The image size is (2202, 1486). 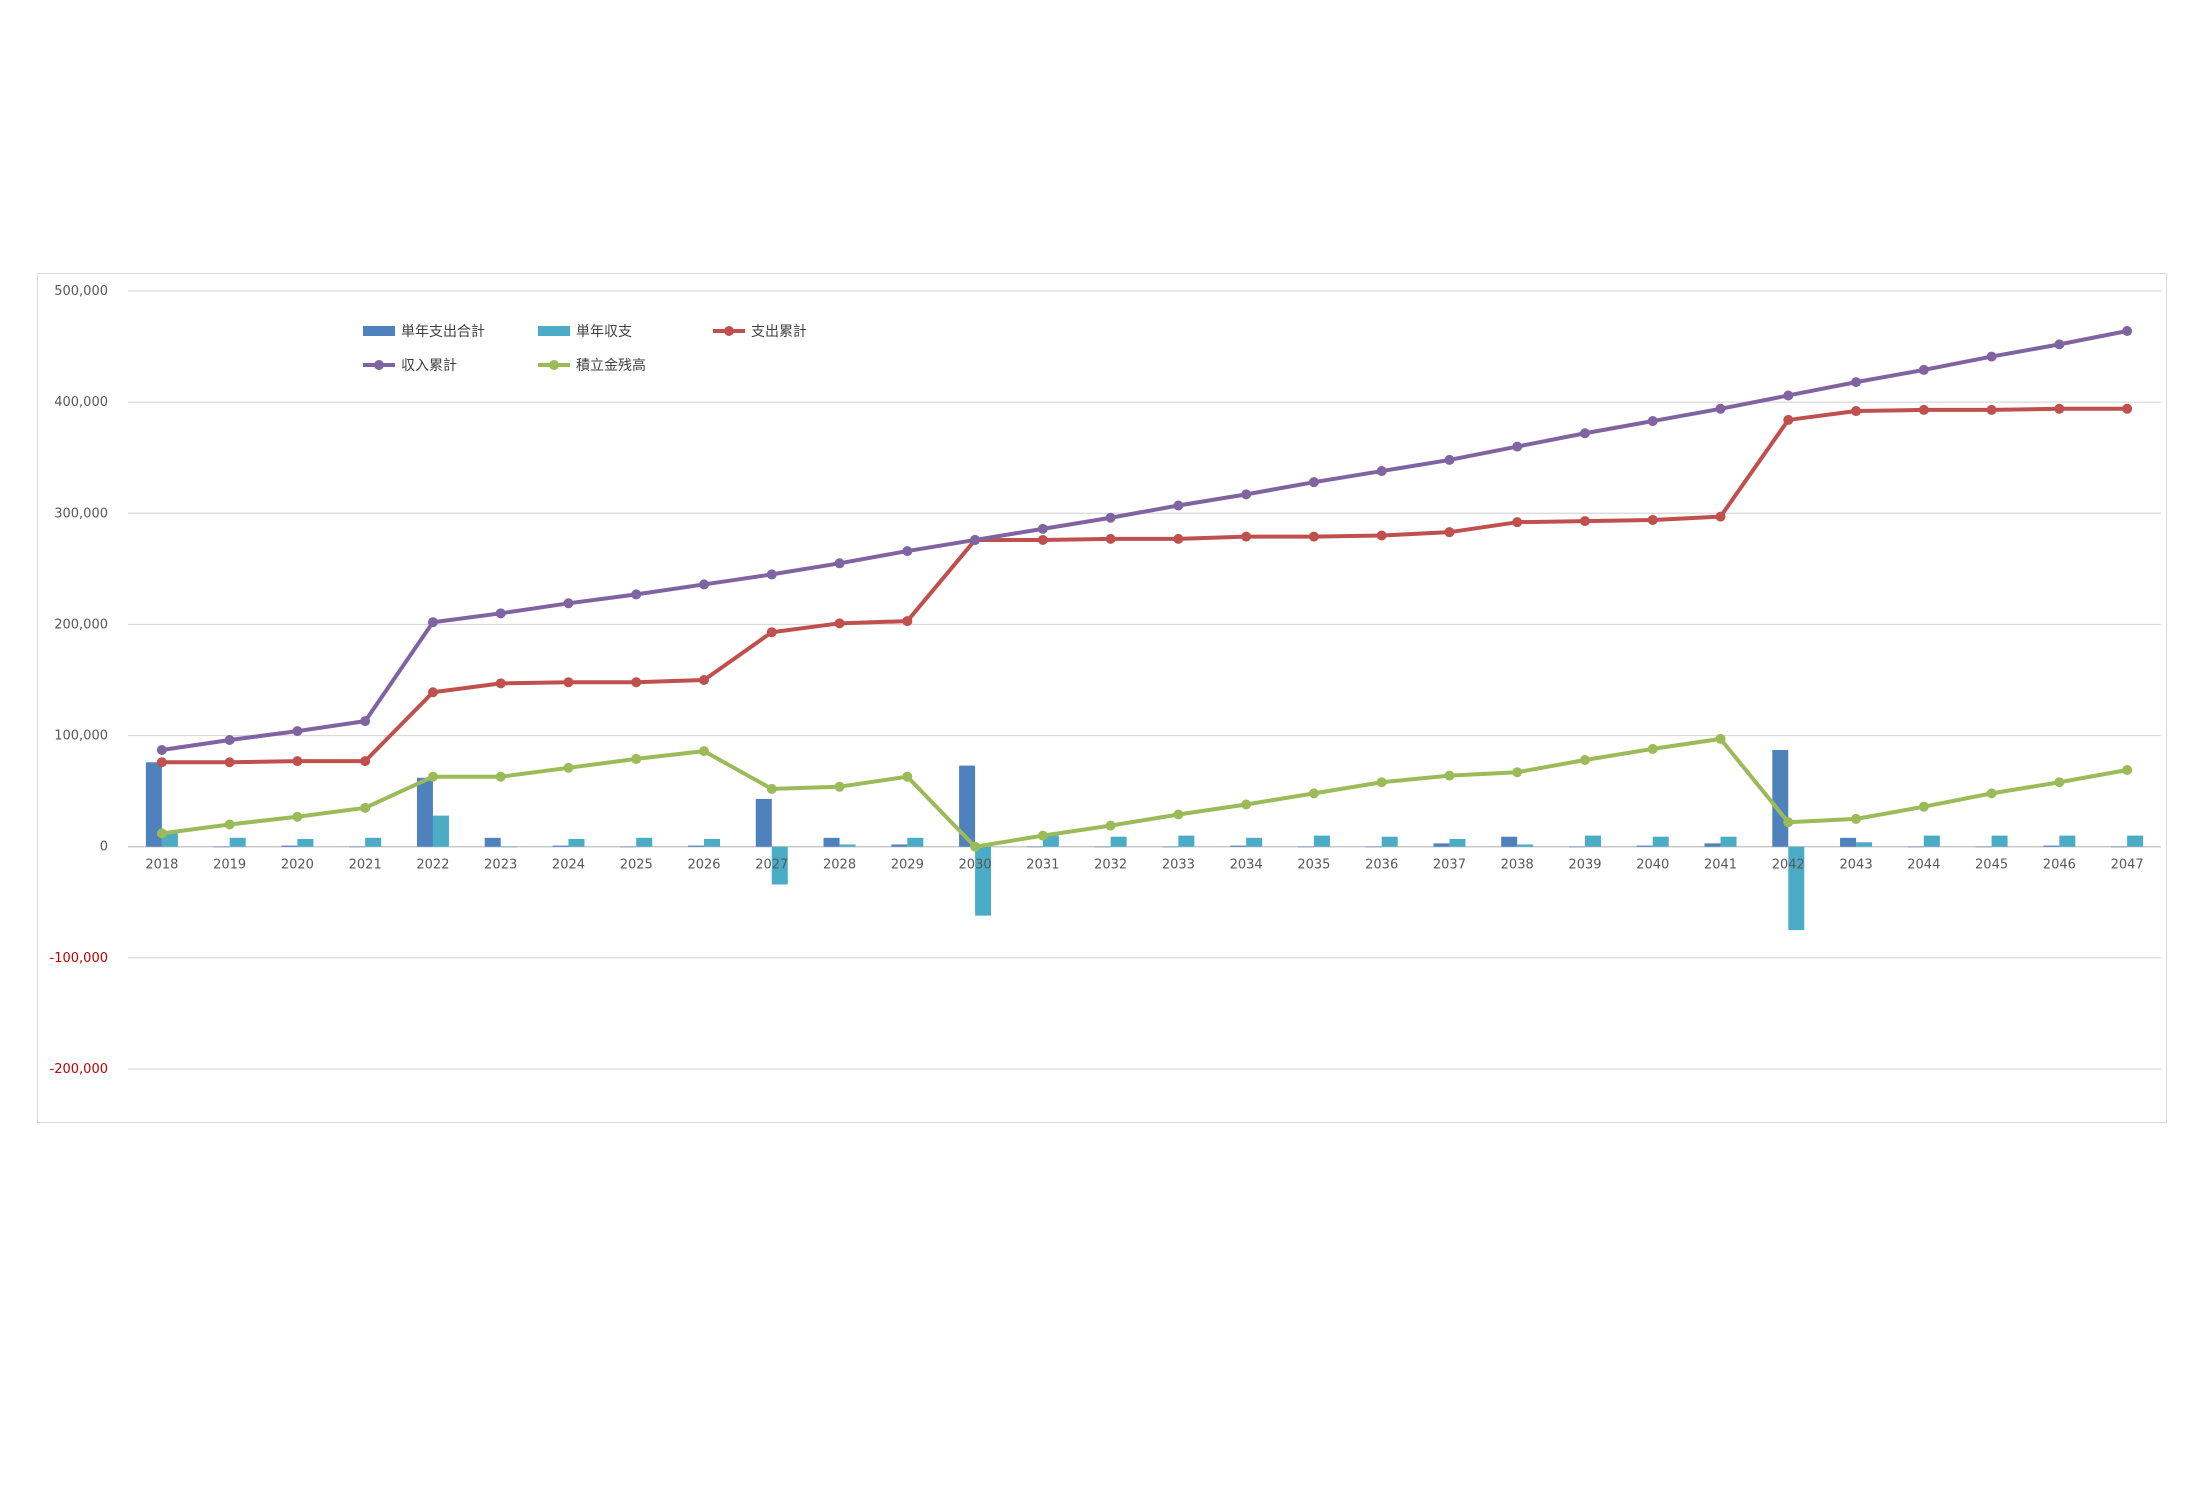 I want to click on x-tick-label: 2034, so click(x=1246, y=865).